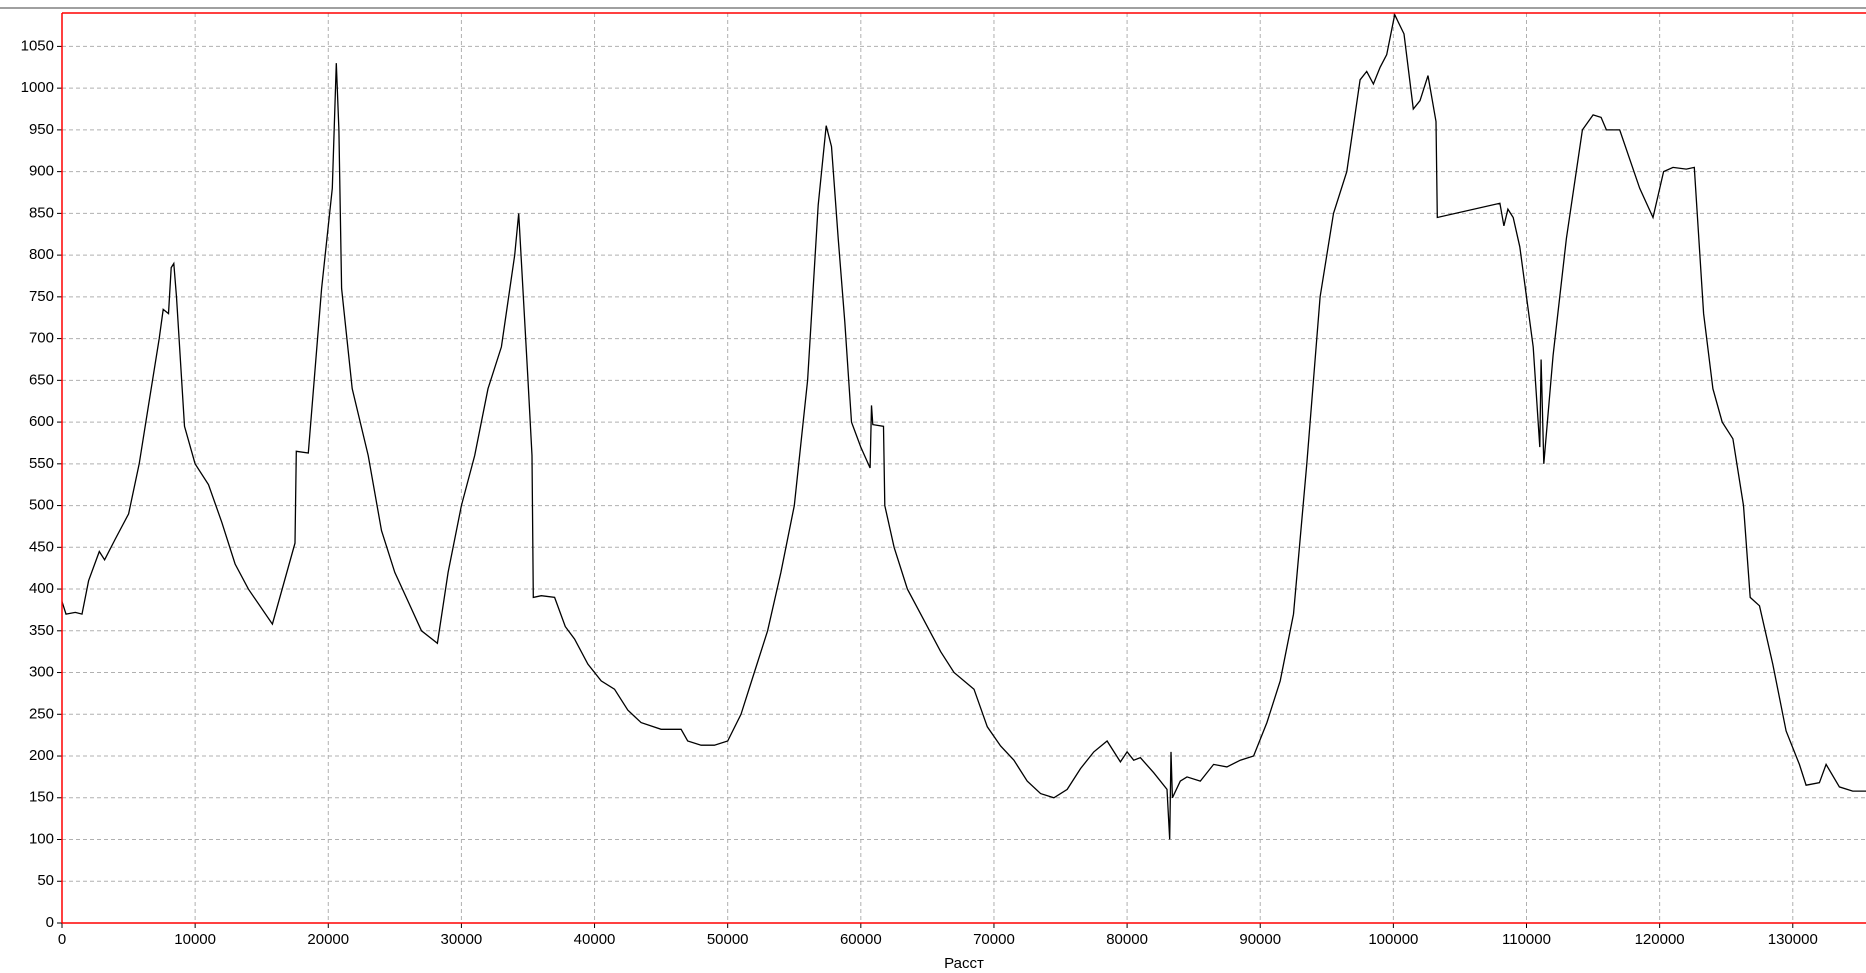 This screenshot has height=973, width=1866. I want to click on y-tick-label: 850, so click(41, 212).